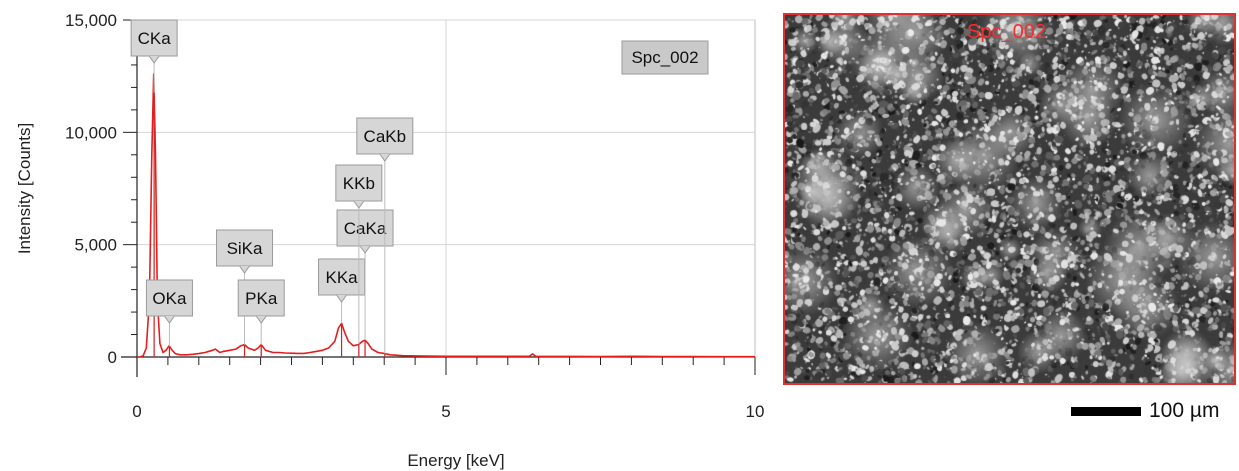  I want to click on peak-label: CKa, so click(155, 38).